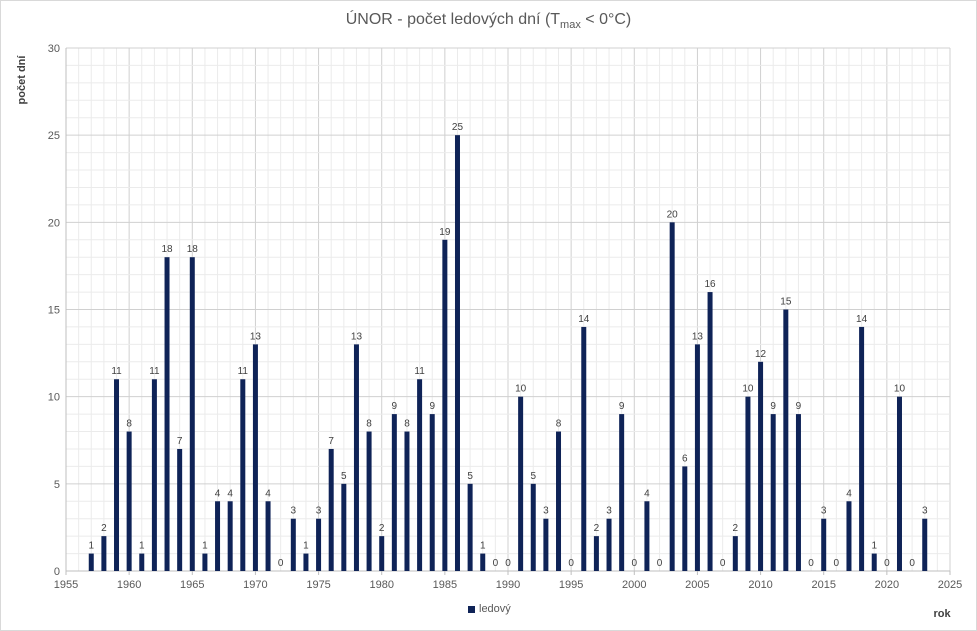  Describe the element at coordinates (673, 214) in the screenshot. I see `data-label: 20` at that location.